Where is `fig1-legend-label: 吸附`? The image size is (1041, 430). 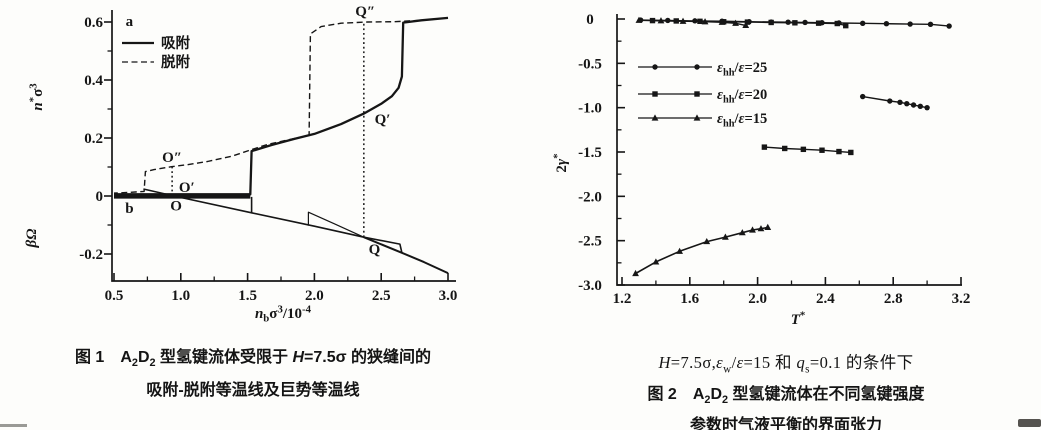
fig1-legend-label: 吸附 is located at coordinates (175, 43).